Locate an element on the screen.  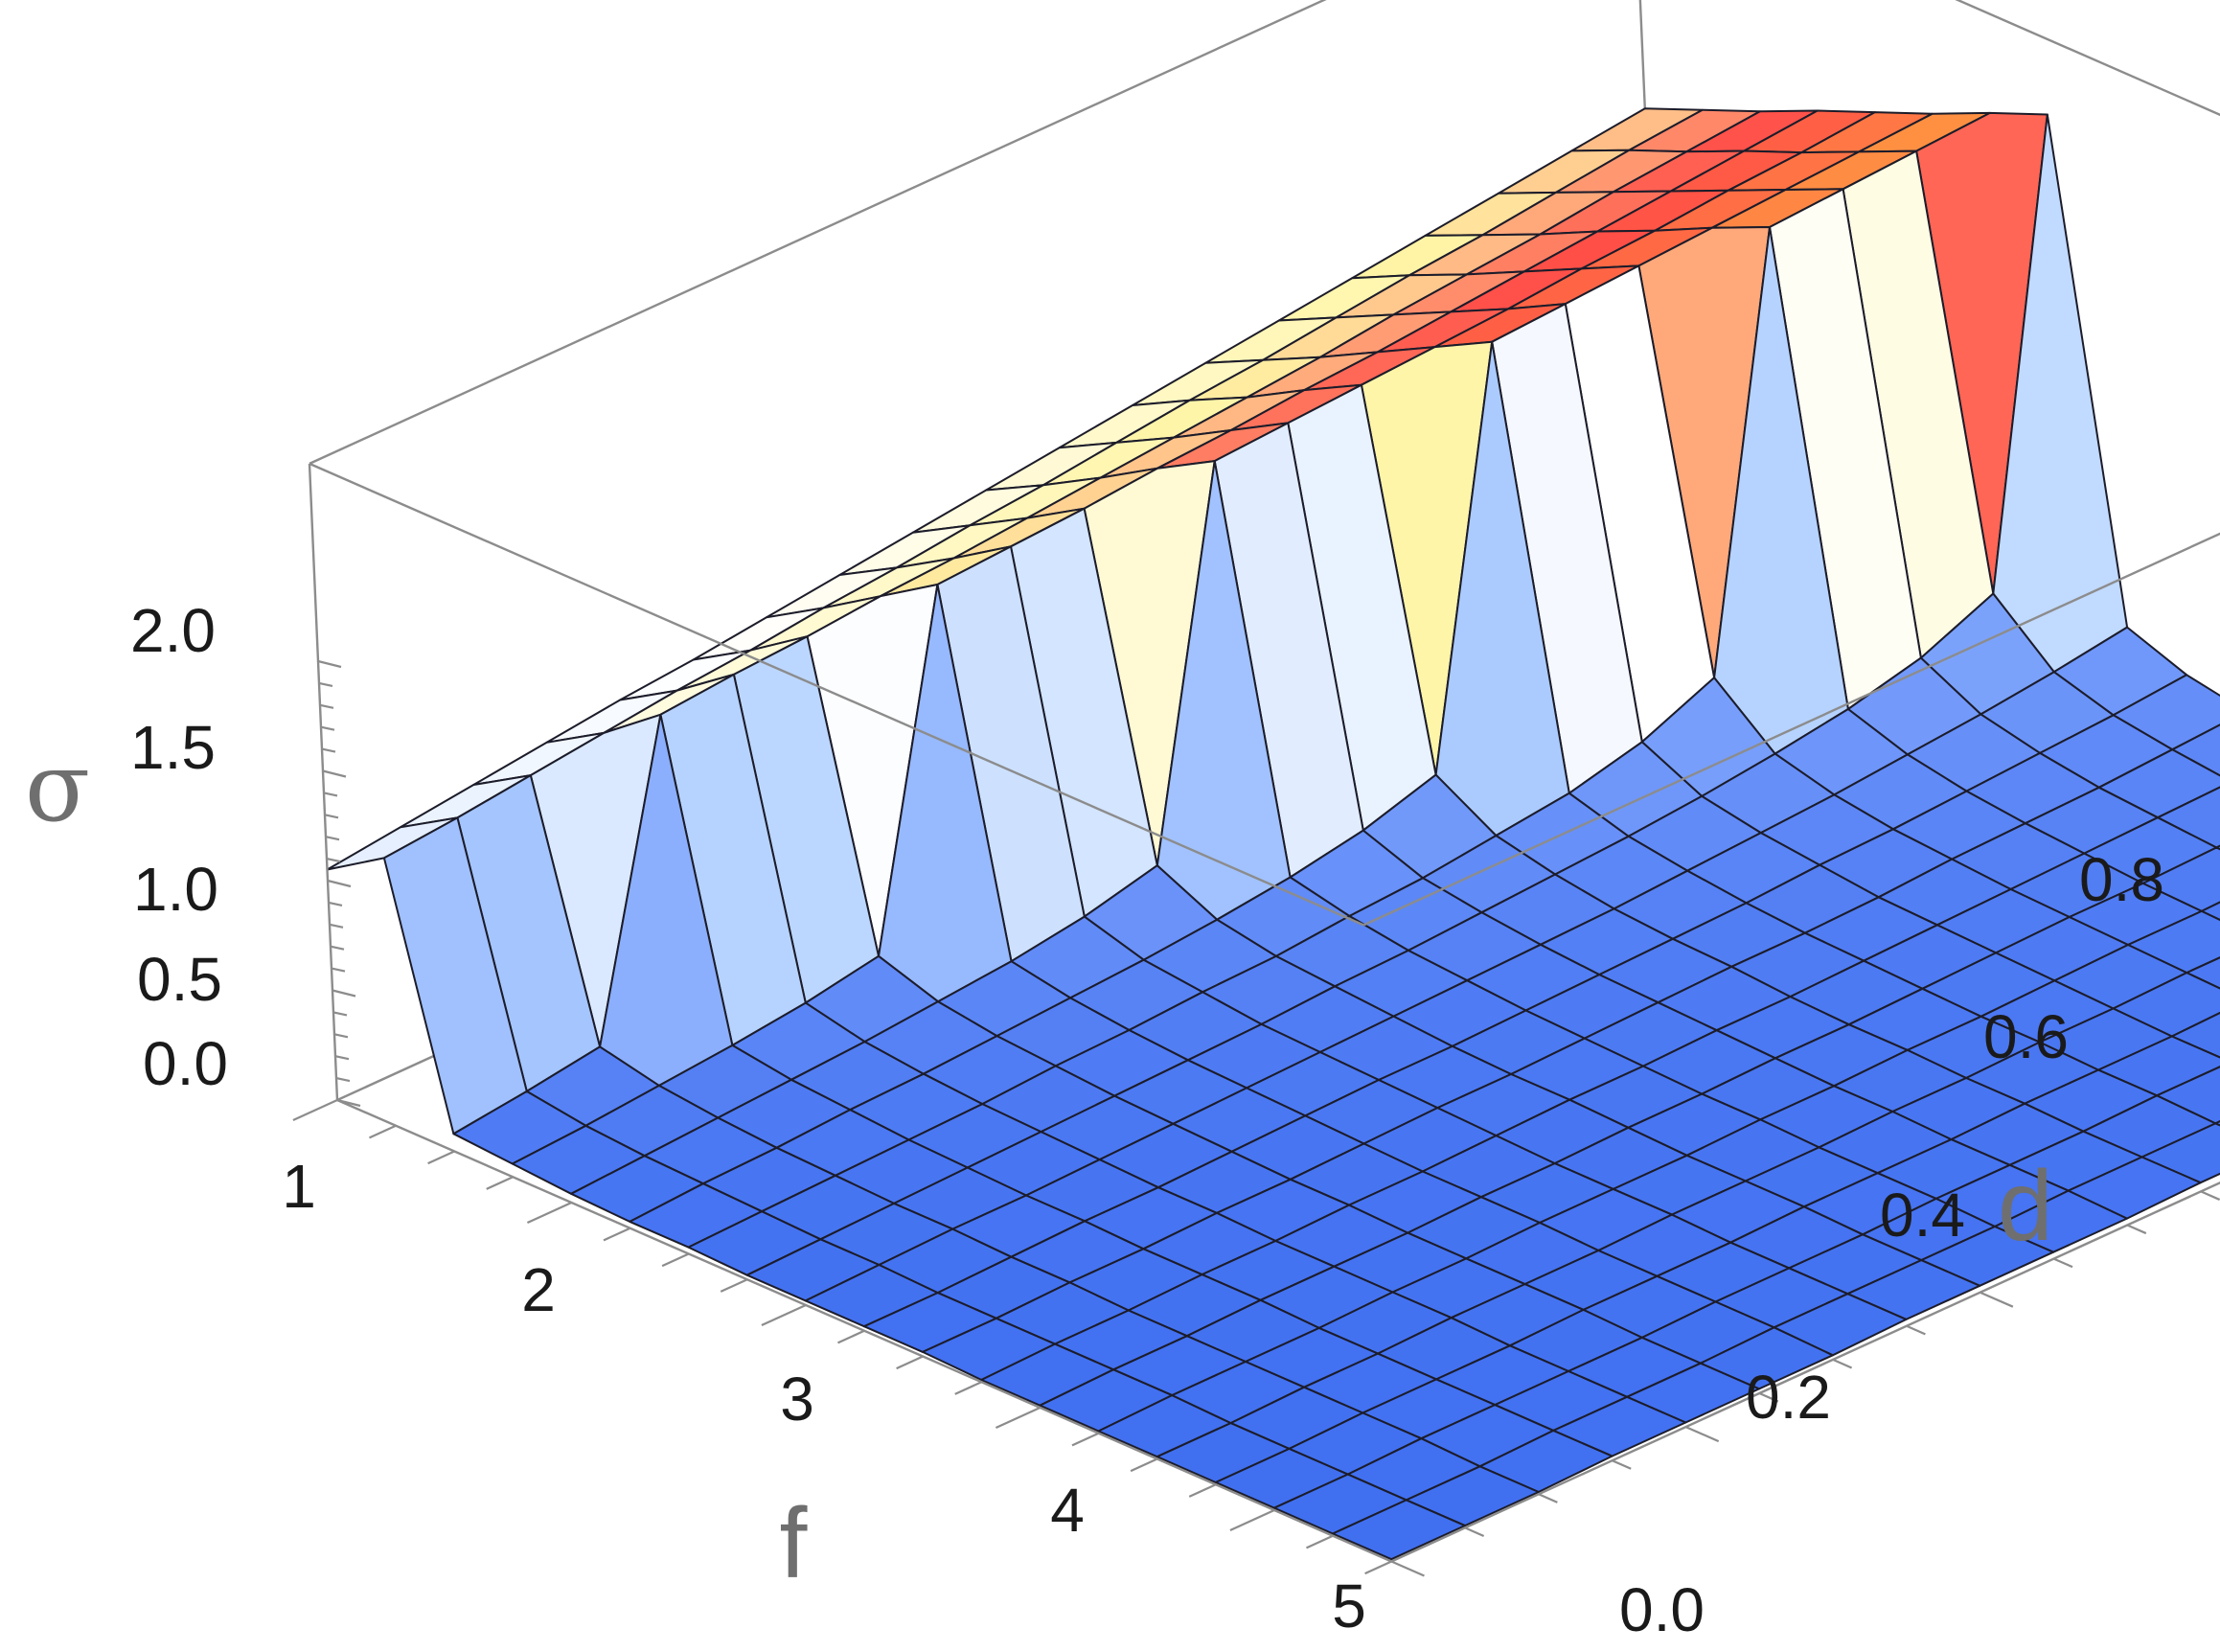
x-tick-label: 3 is located at coordinates (797, 1399).